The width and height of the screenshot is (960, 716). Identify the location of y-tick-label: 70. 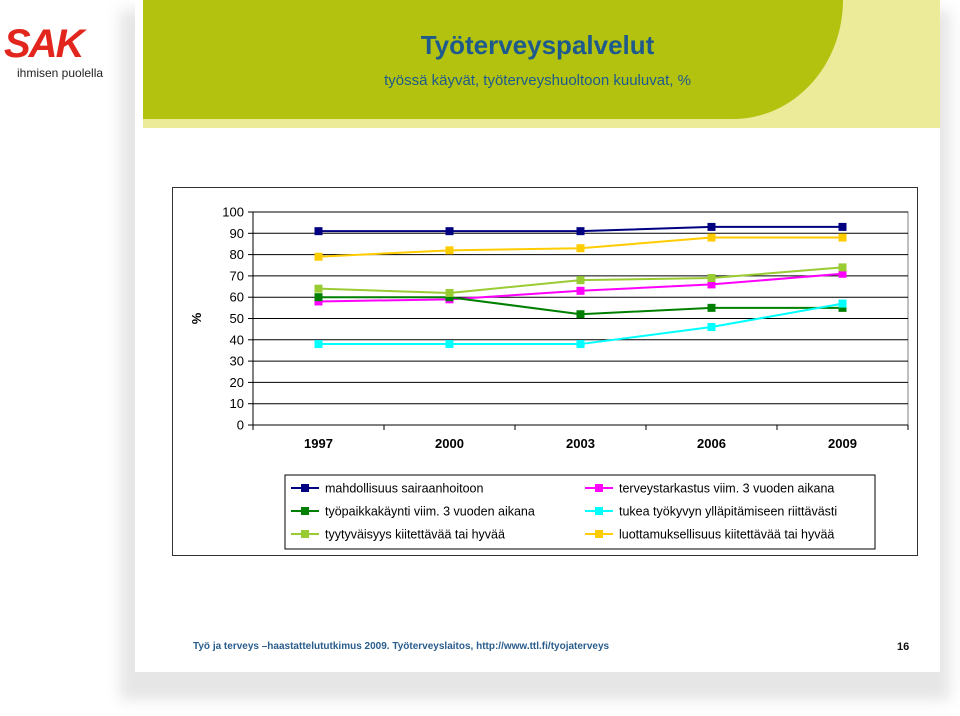
(237, 275).